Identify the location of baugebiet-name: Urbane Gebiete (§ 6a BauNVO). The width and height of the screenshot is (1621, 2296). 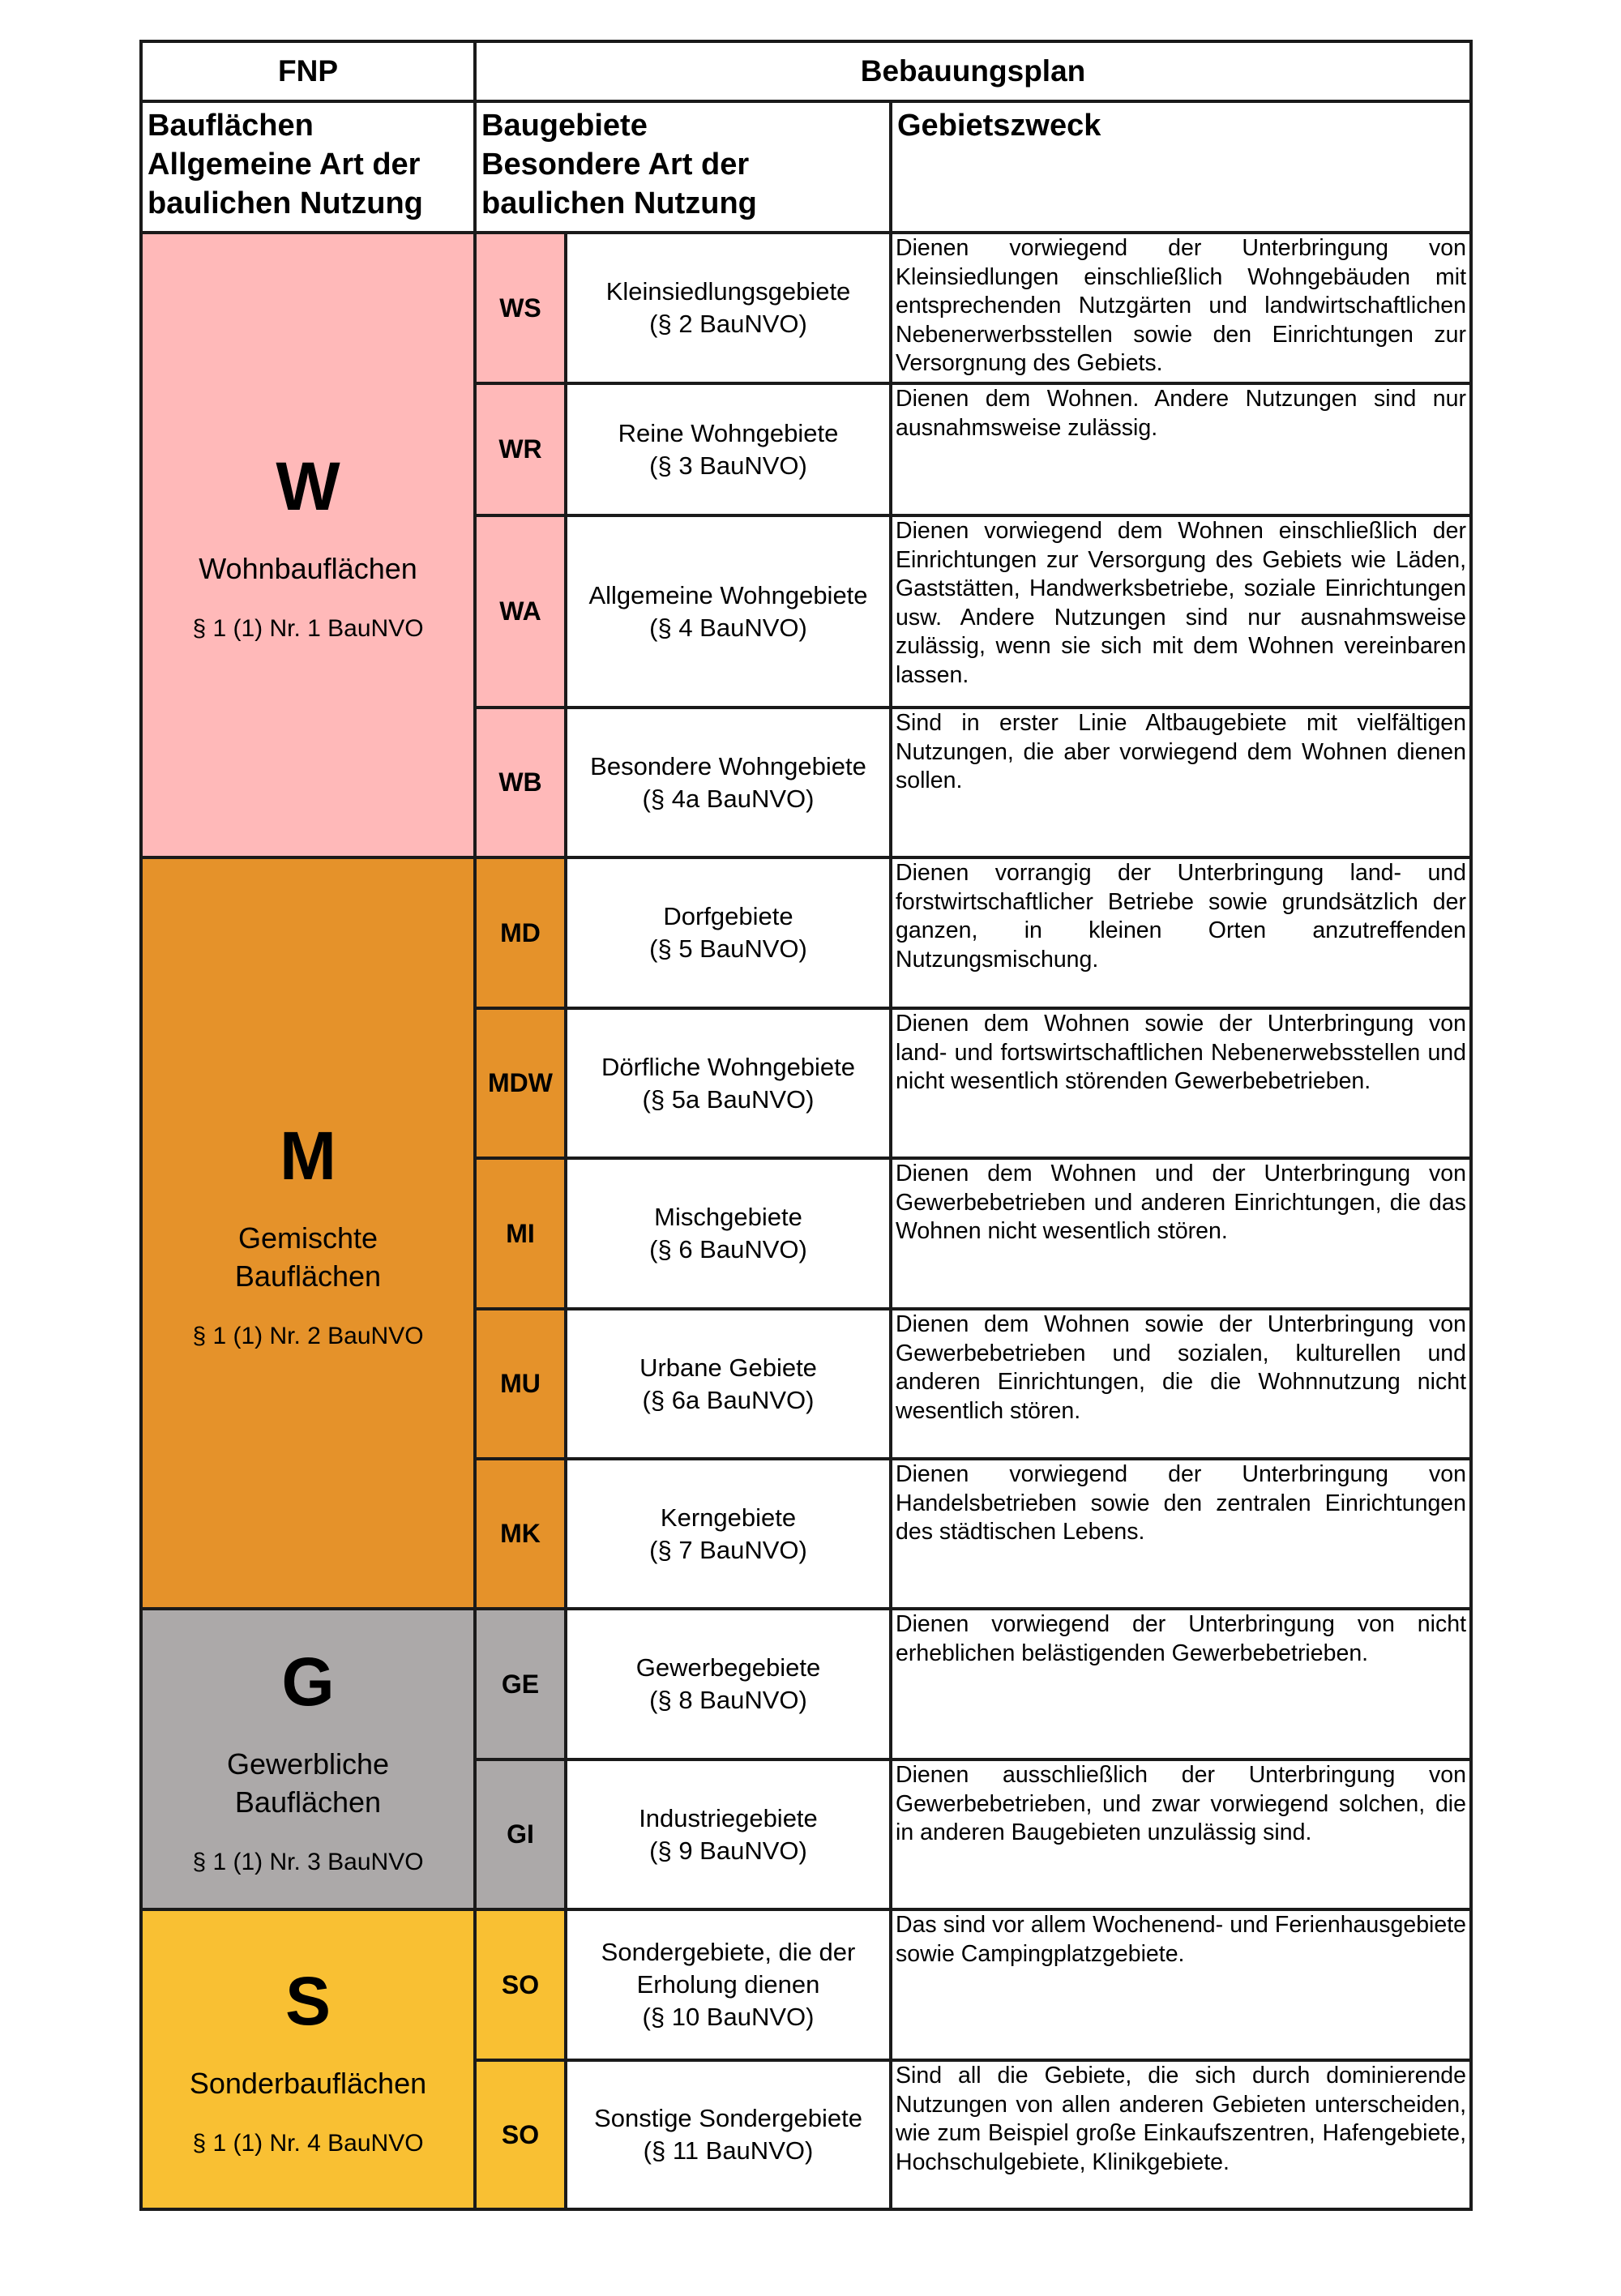
(728, 1383).